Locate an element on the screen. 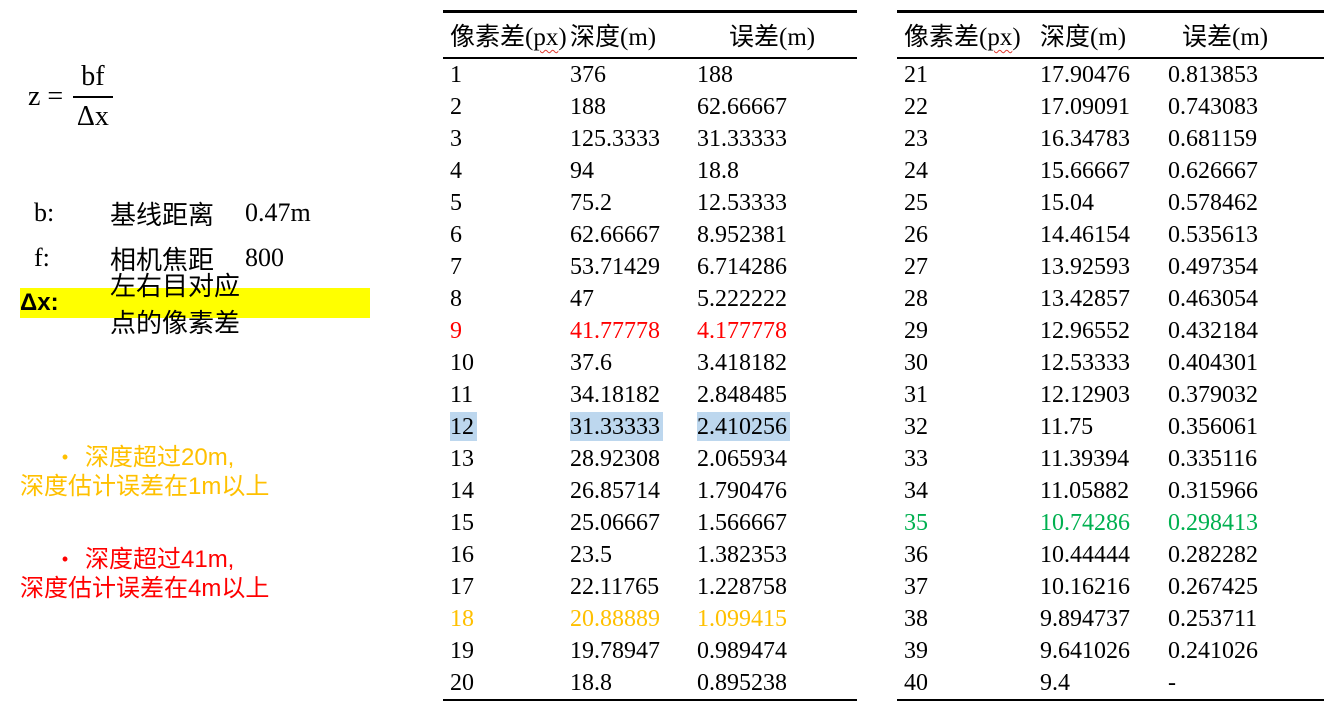 The height and width of the screenshot is (705, 1336). cell-error: 0.282282 is located at coordinates (1213, 554).